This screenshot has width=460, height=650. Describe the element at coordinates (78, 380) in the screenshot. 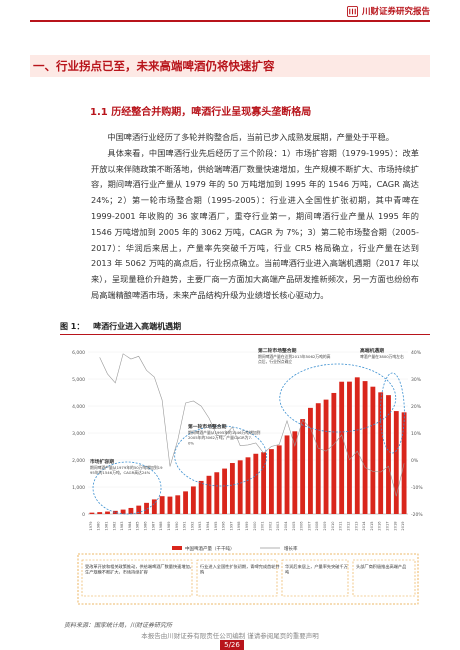

I see `y-tick-label: 5,000` at that location.